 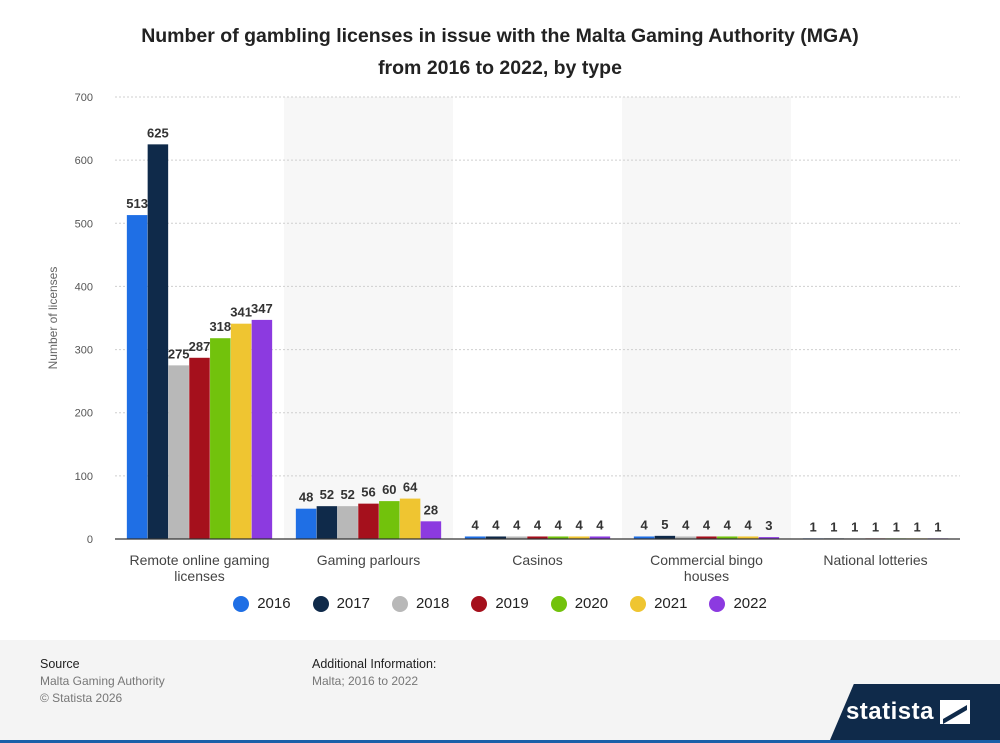 What do you see at coordinates (365, 681) in the screenshot?
I see `additional-info-text: Malta; 2016 to 2022` at bounding box center [365, 681].